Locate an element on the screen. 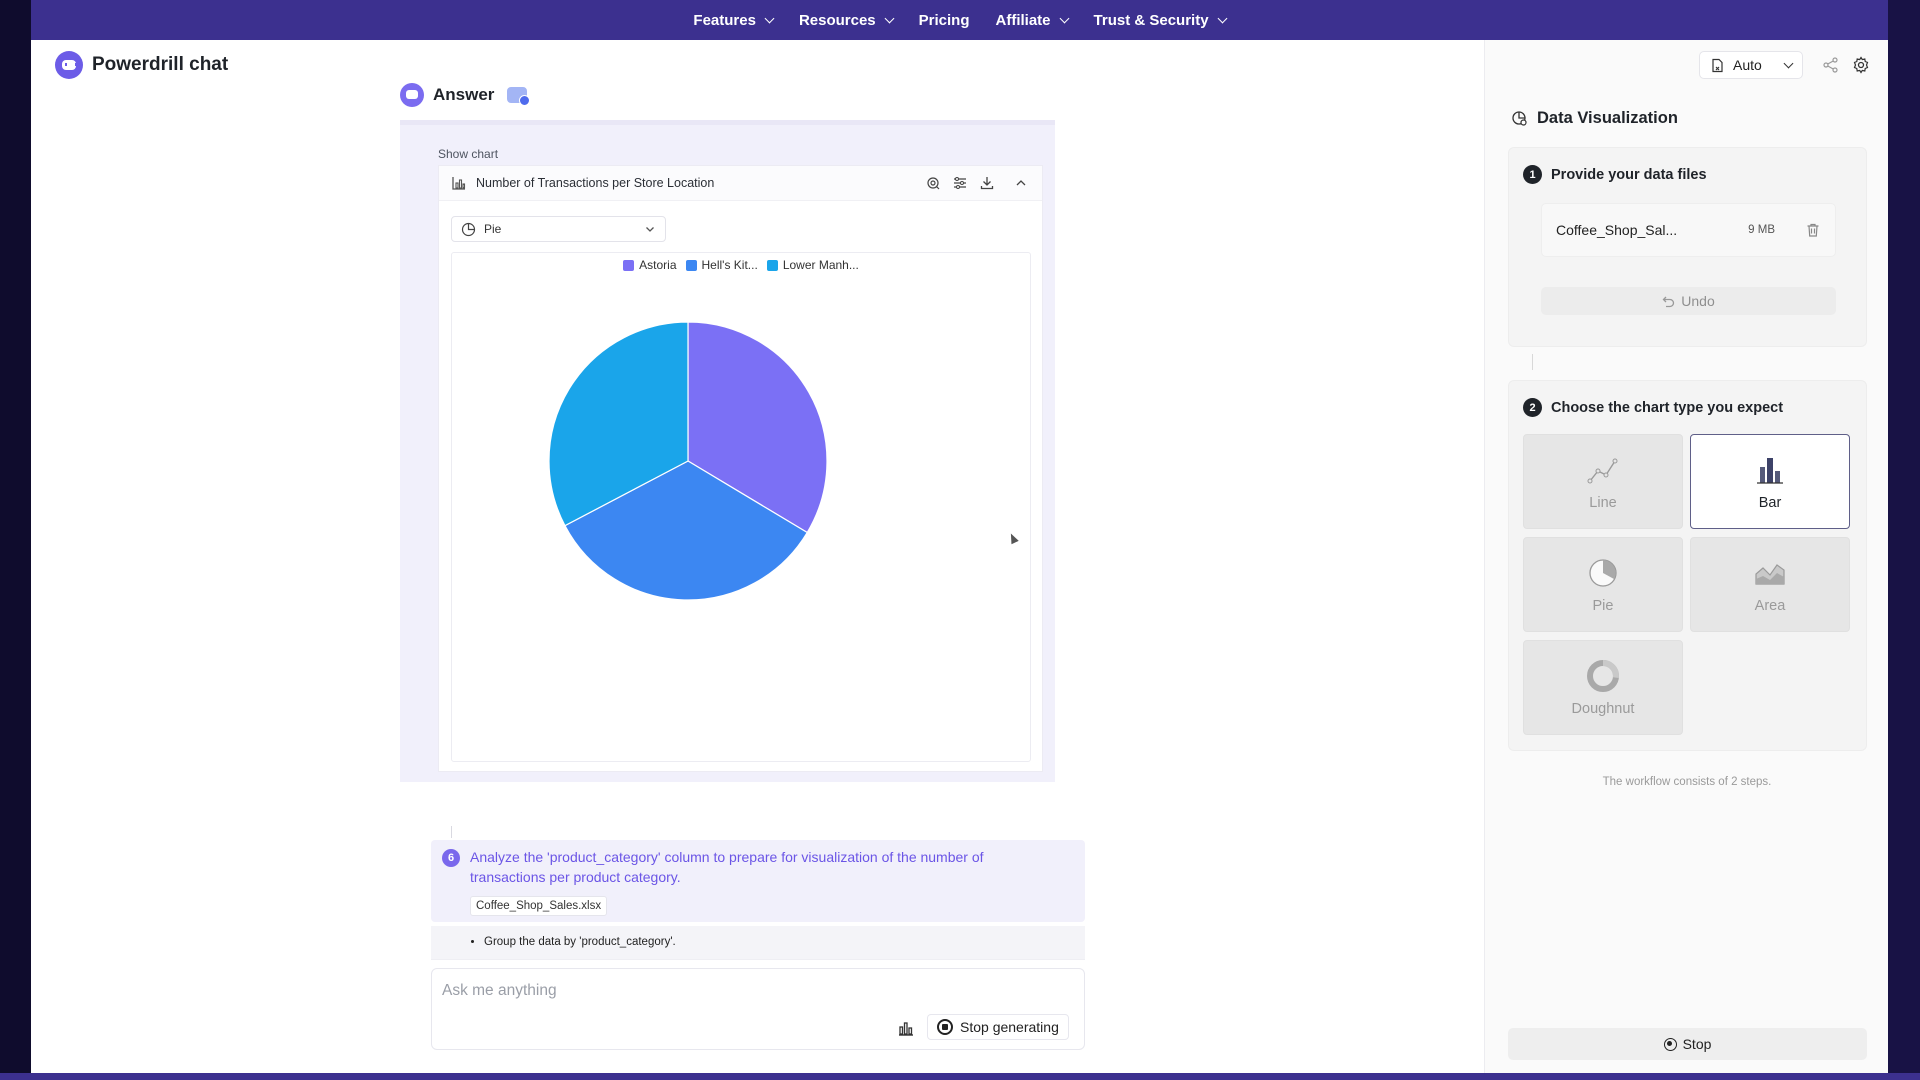 Image resolution: width=1920 pixels, height=1080 pixels. step-1-number: 1 is located at coordinates (1532, 174).